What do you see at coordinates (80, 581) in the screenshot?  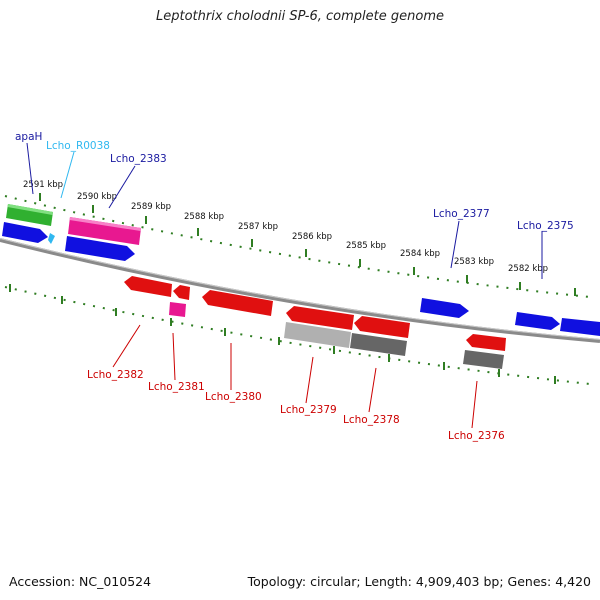 I see `accession-text: Accession: NC_010524` at bounding box center [80, 581].